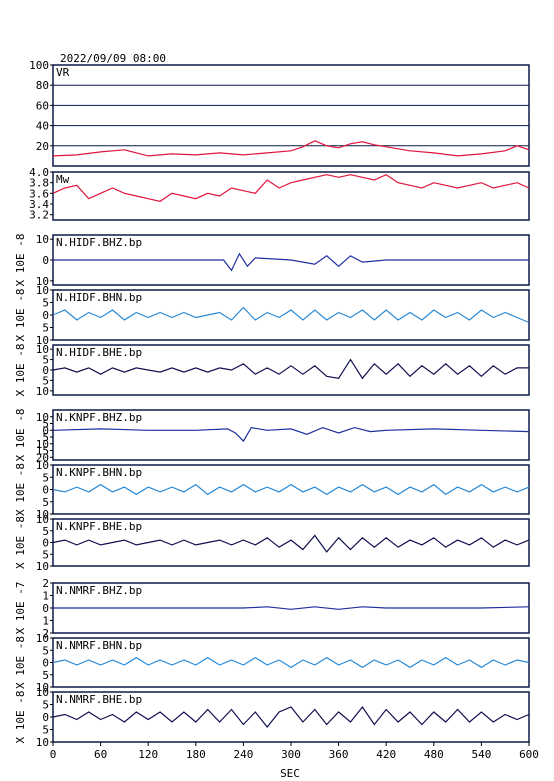 This screenshot has height=781, width=554. I want to click on x-axis: 0 60 120 180 240 300 360 420 480 540 600, so click(294, 751).